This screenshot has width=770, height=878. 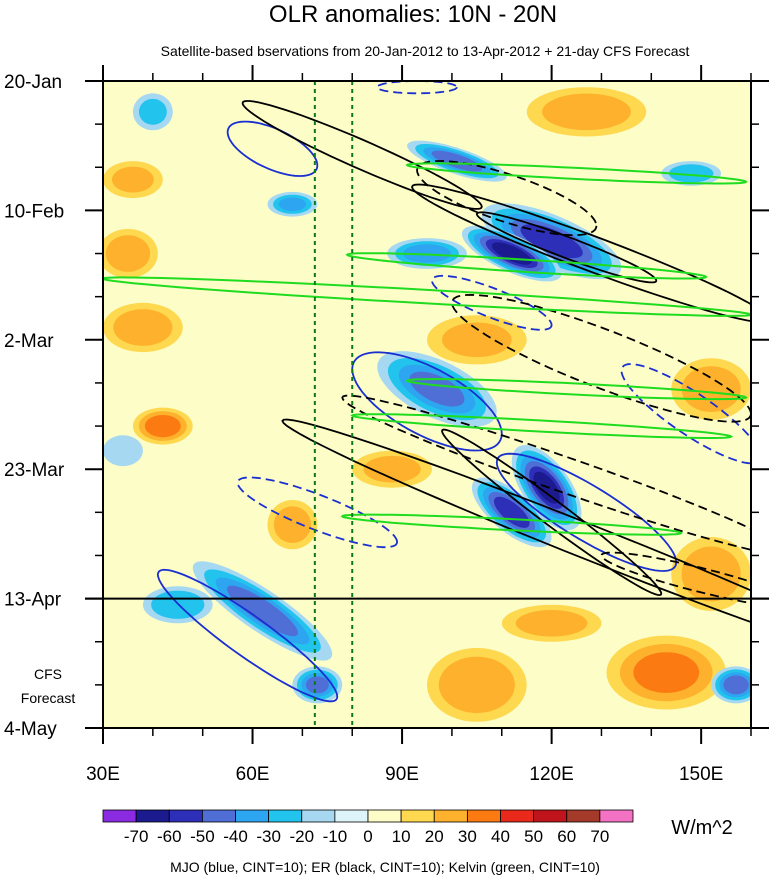 I want to click on x-tick-label: 120E, so click(x=551, y=774).